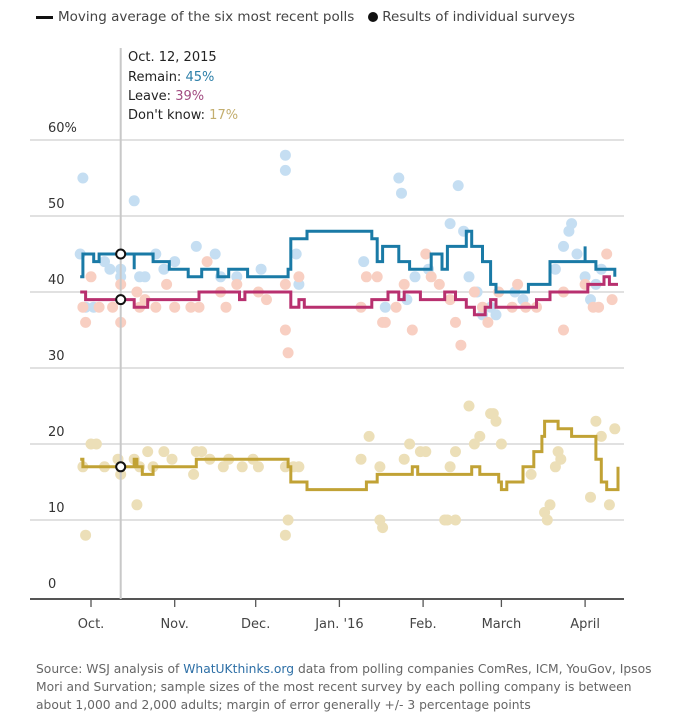  I want to click on y-tick-label: 20, so click(56, 432).